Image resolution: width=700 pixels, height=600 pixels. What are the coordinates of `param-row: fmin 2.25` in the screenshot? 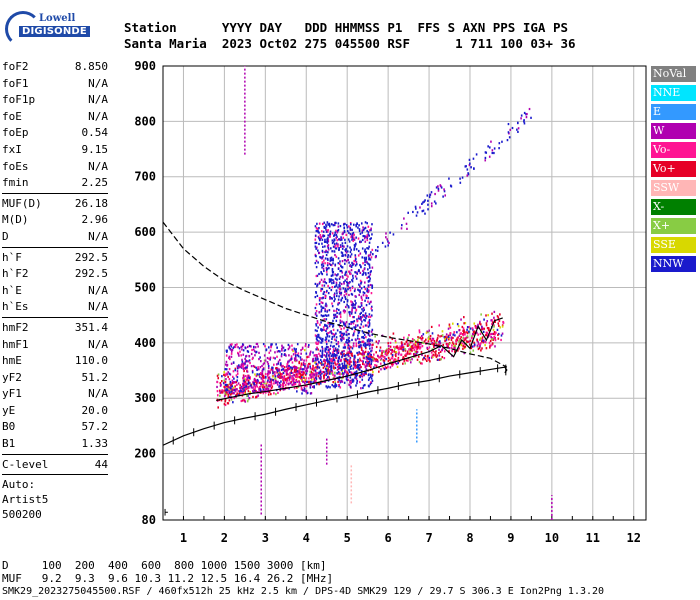 It's located at (55, 183).